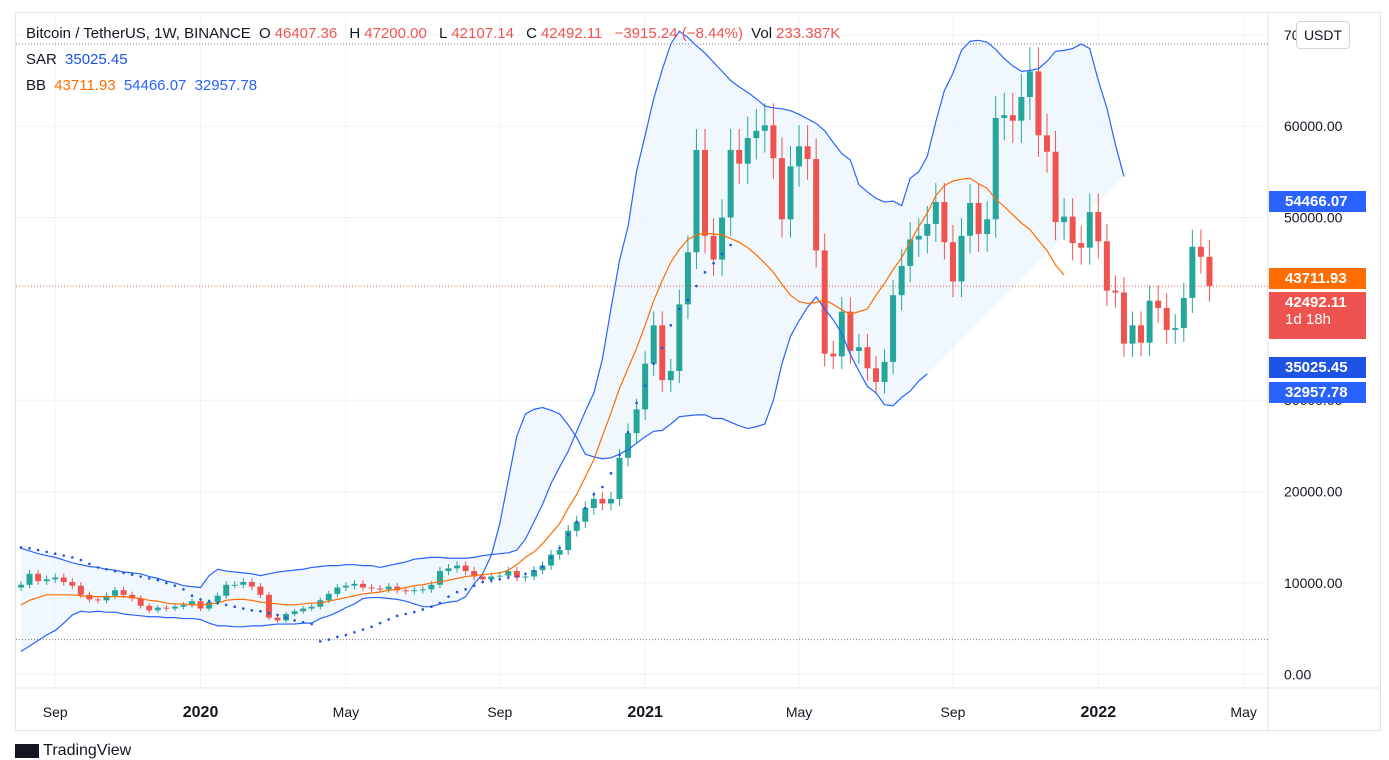 The image size is (1389, 760). I want to click on tradingview-logo-text: TradingView, so click(87, 750).